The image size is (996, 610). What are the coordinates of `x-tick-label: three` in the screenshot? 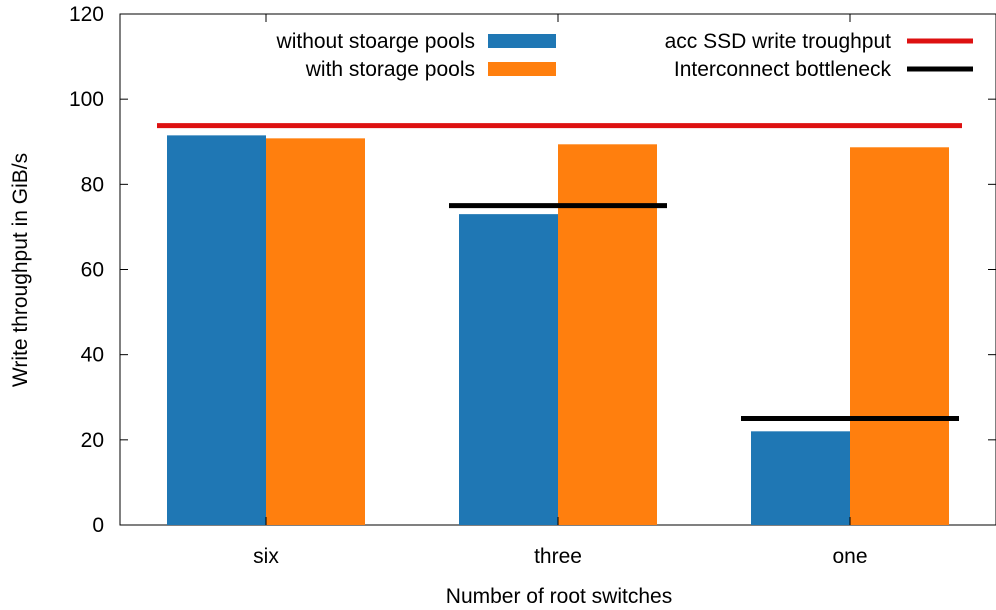 It's located at (558, 556).